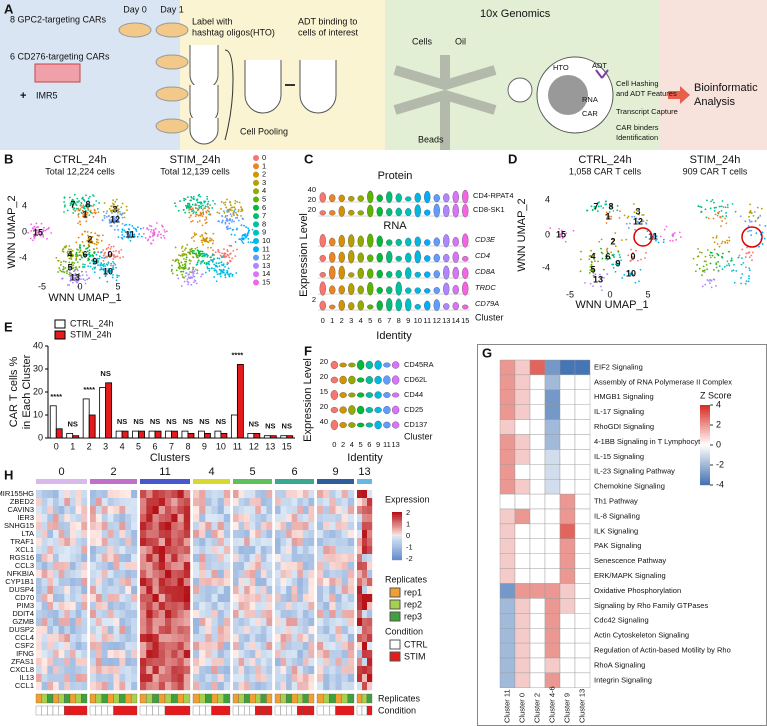  I want to click on x-tick-label: 12, so click(254, 446).